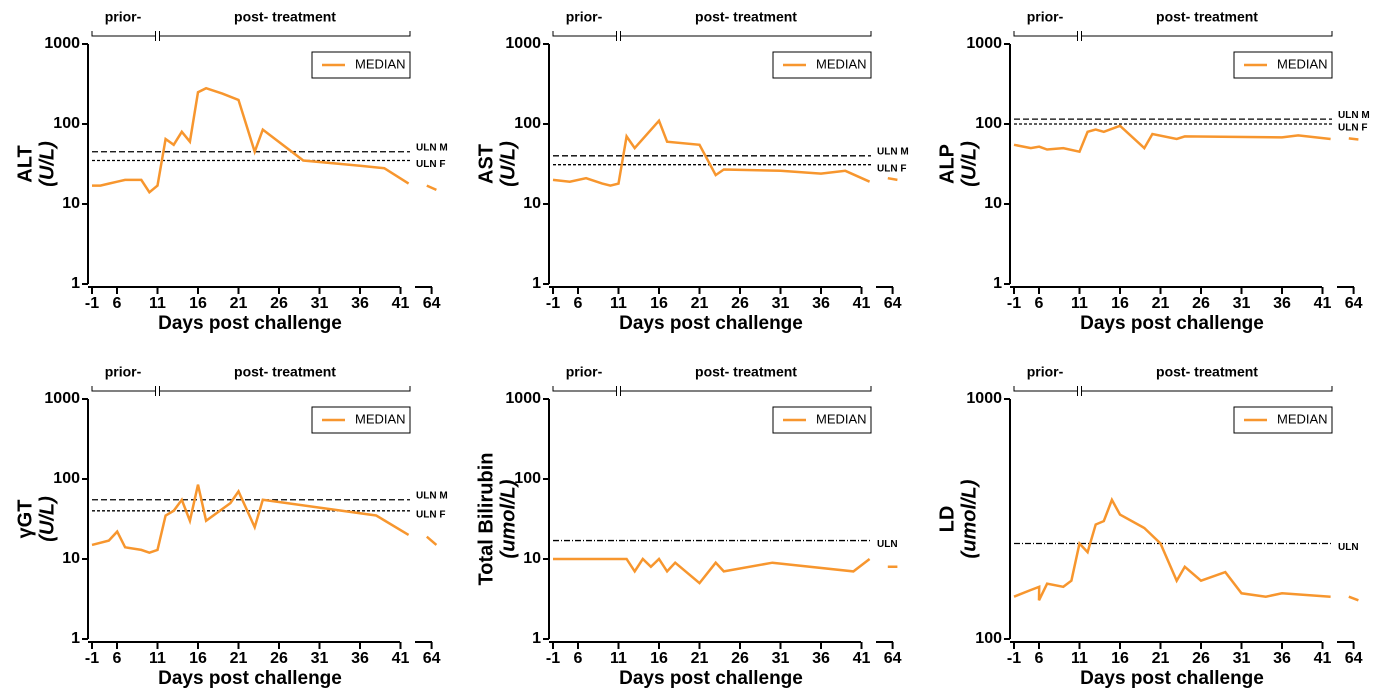 The height and width of the screenshot is (690, 1383). What do you see at coordinates (887, 544) in the screenshot?
I see `reference-label: ULN` at bounding box center [887, 544].